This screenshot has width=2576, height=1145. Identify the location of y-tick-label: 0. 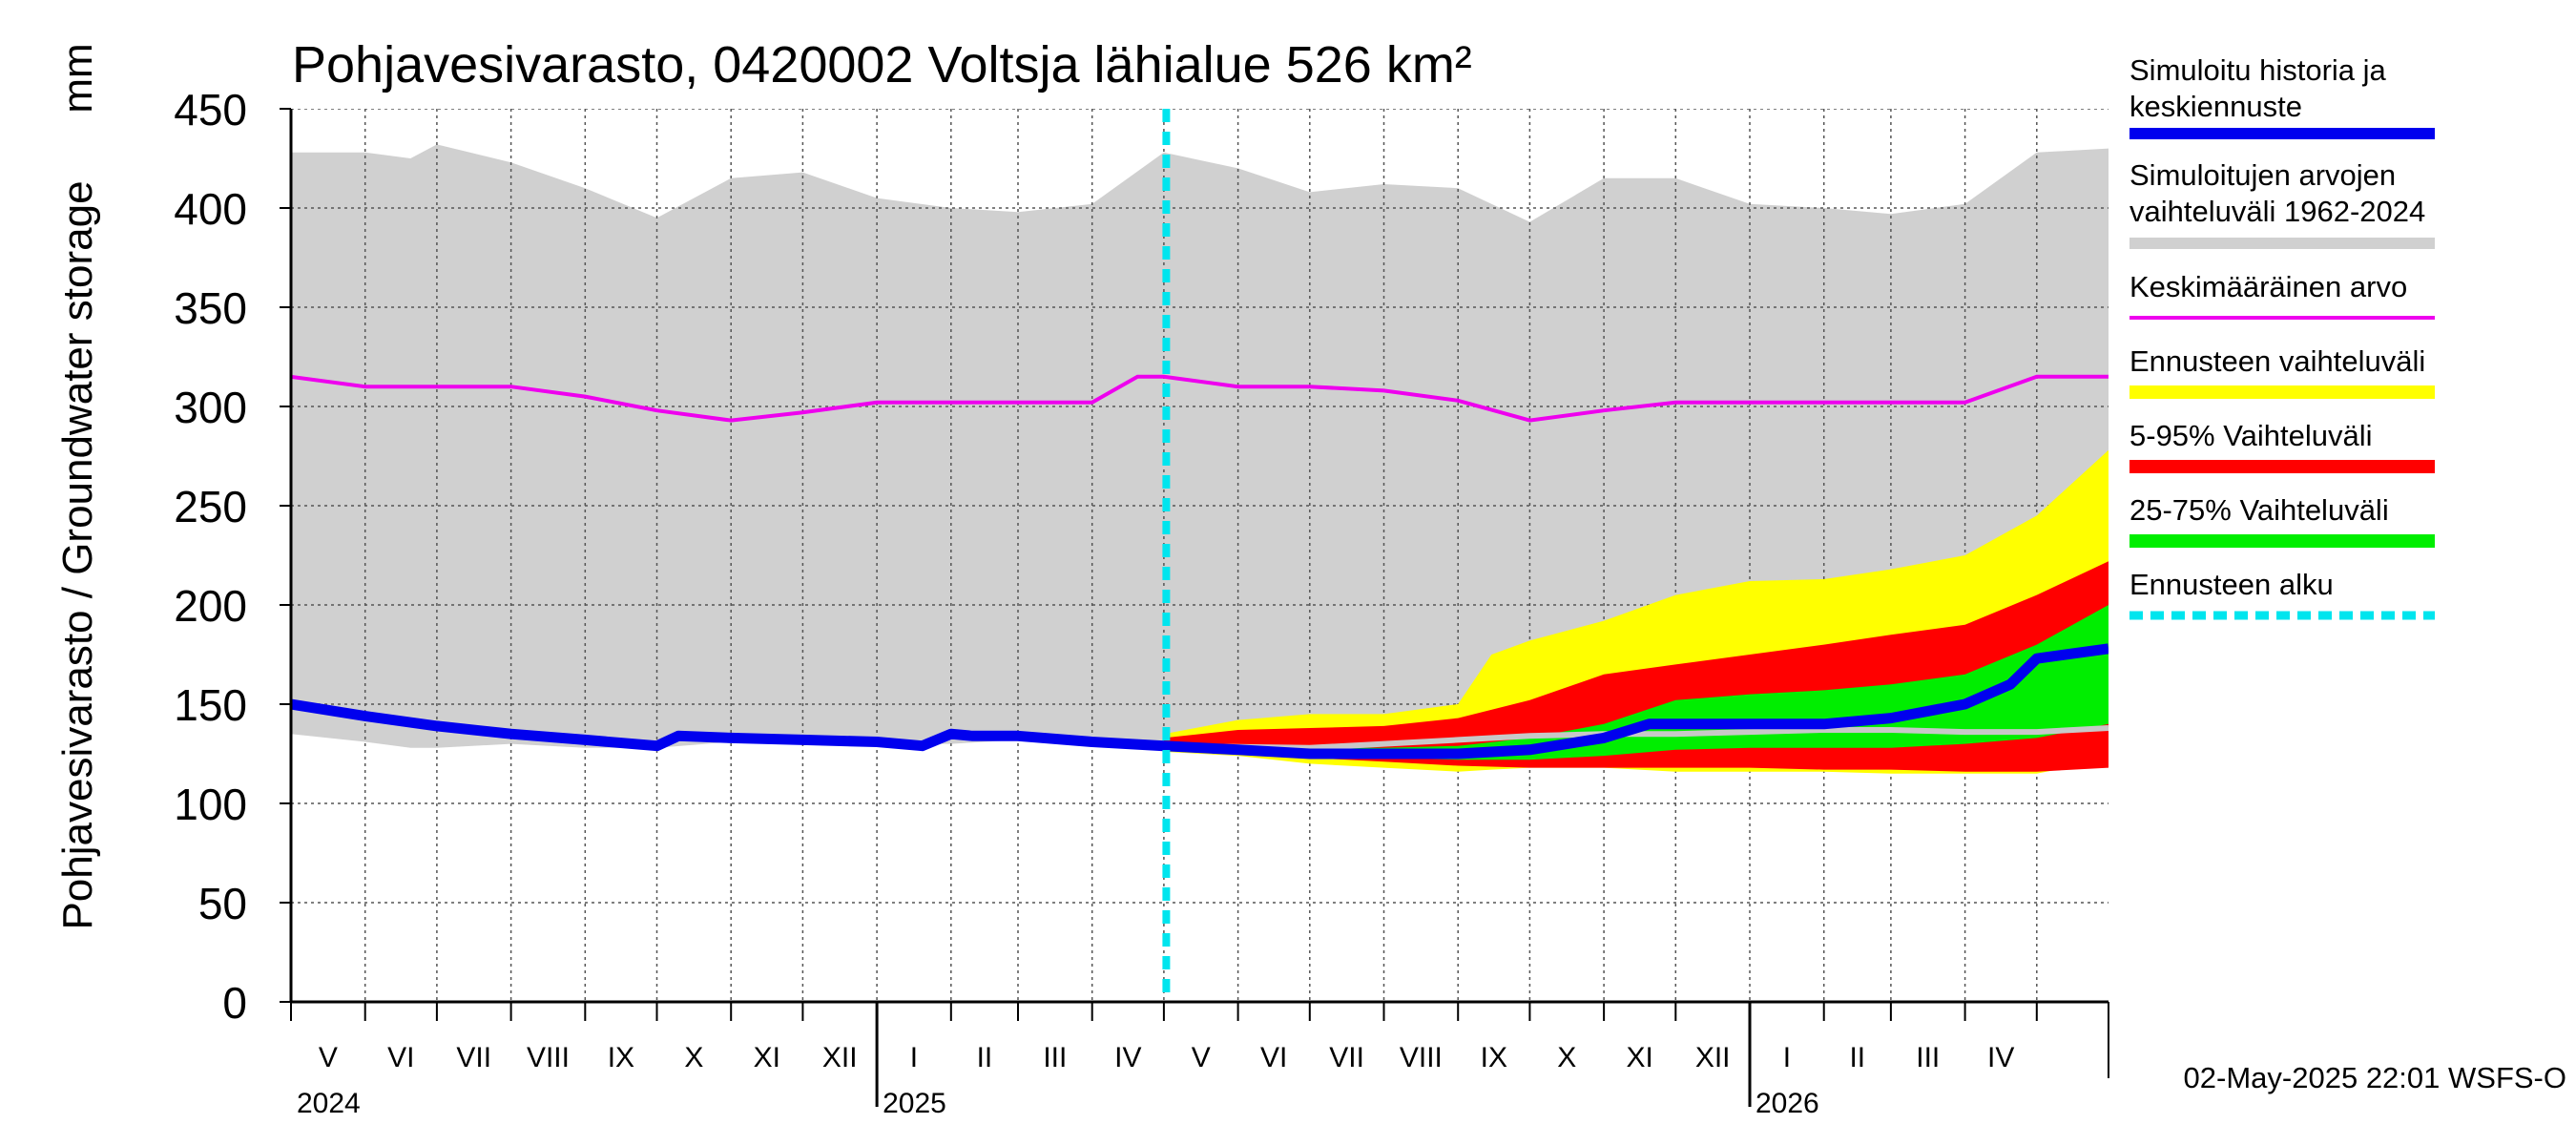
(234, 1003).